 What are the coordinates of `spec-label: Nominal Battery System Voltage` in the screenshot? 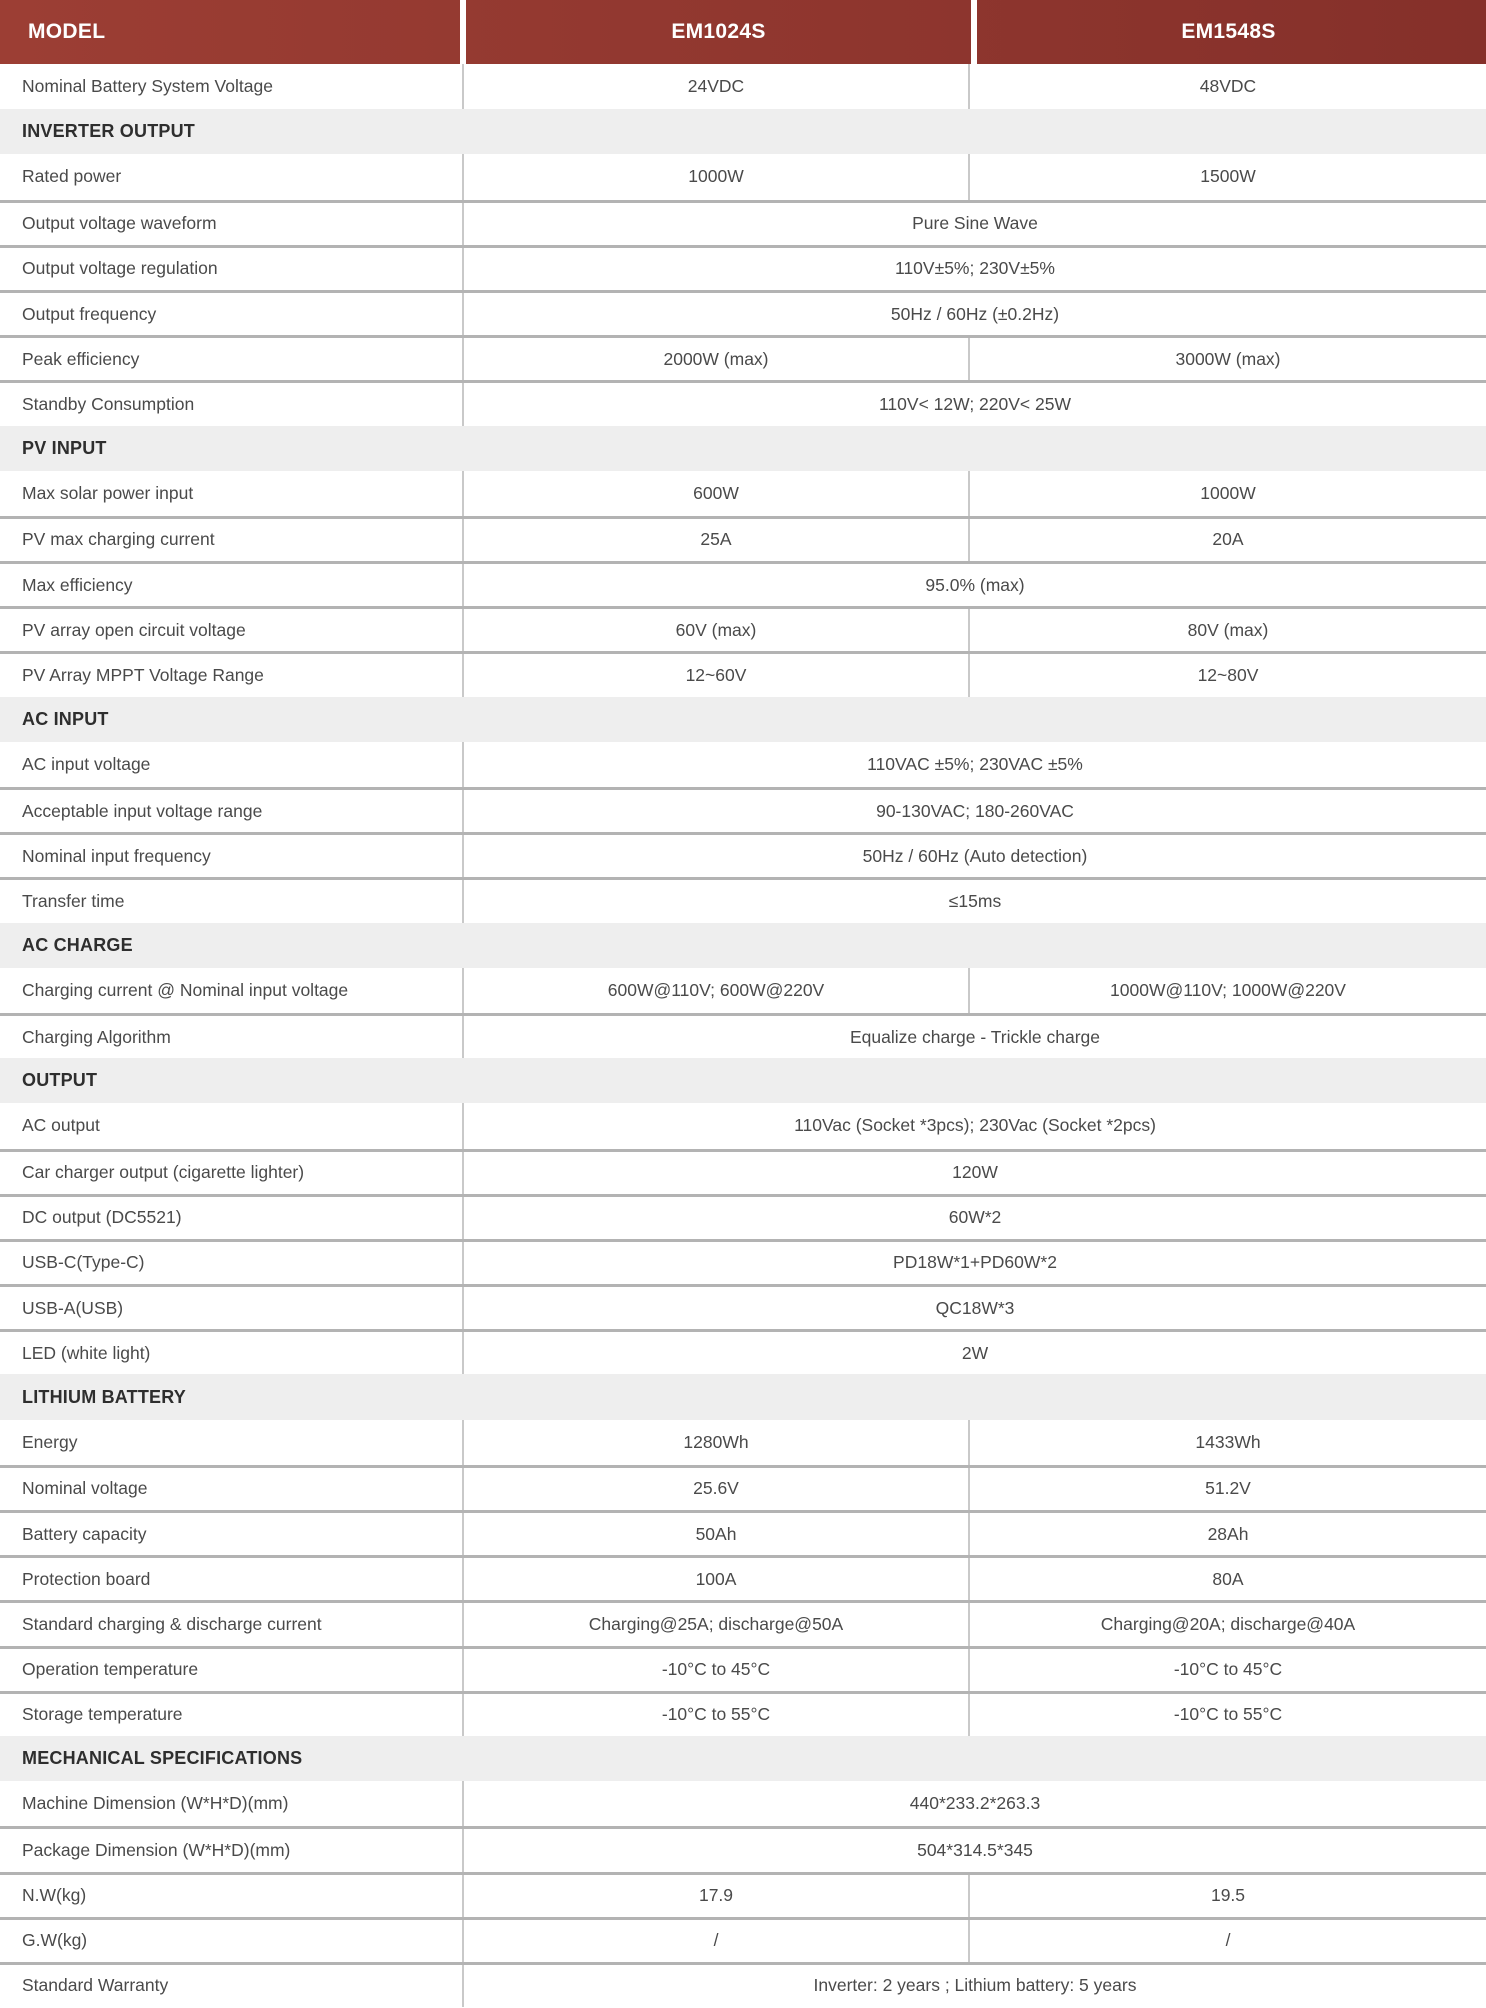 It's located at (147, 86).